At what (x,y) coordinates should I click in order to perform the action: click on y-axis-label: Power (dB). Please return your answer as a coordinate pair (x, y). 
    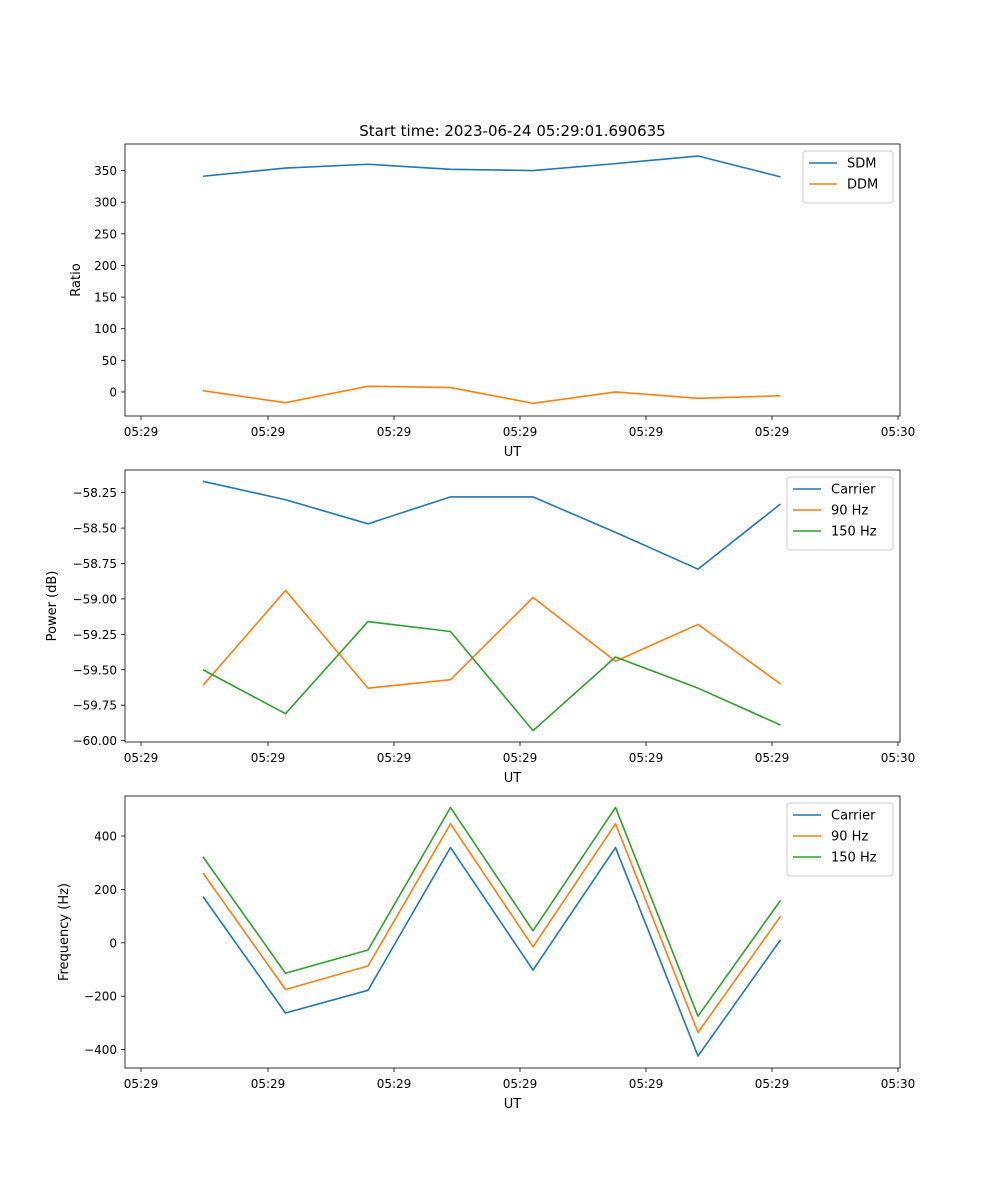
    Looking at the image, I should click on (52, 606).